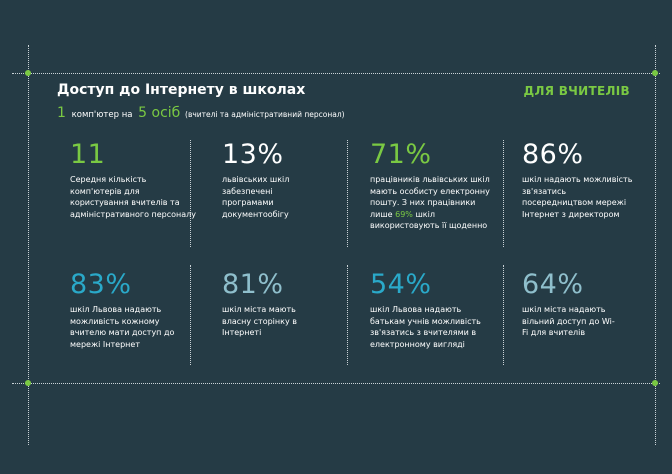 The width and height of the screenshot is (672, 474). What do you see at coordinates (287, 155) in the screenshot?
I see `stat-value: 13%` at bounding box center [287, 155].